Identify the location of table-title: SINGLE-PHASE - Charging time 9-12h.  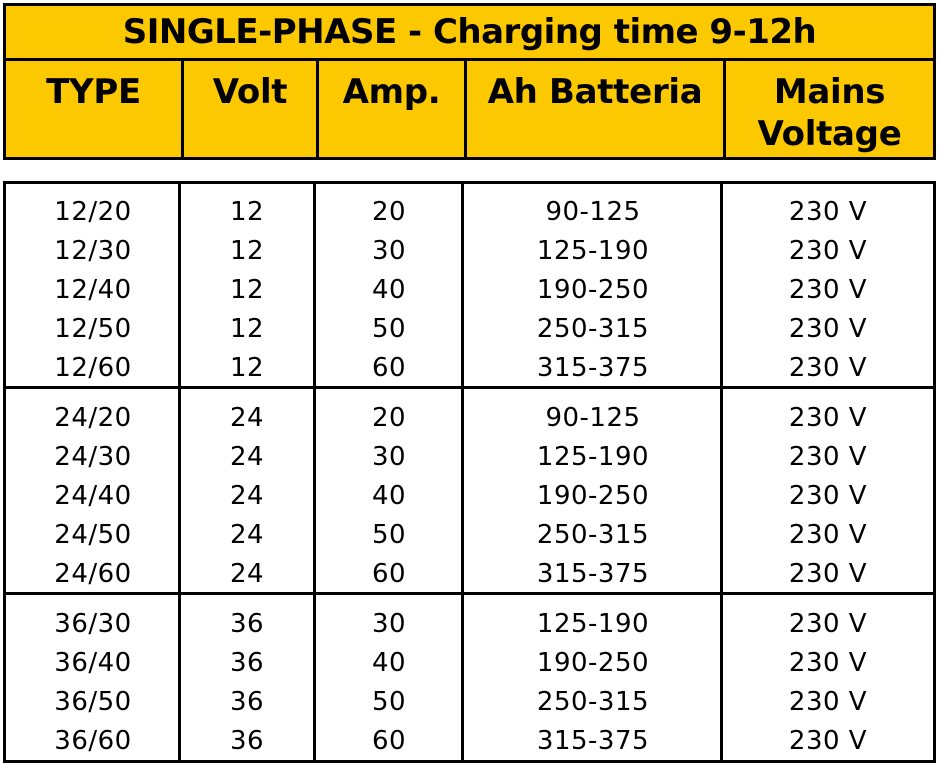
(469, 33).